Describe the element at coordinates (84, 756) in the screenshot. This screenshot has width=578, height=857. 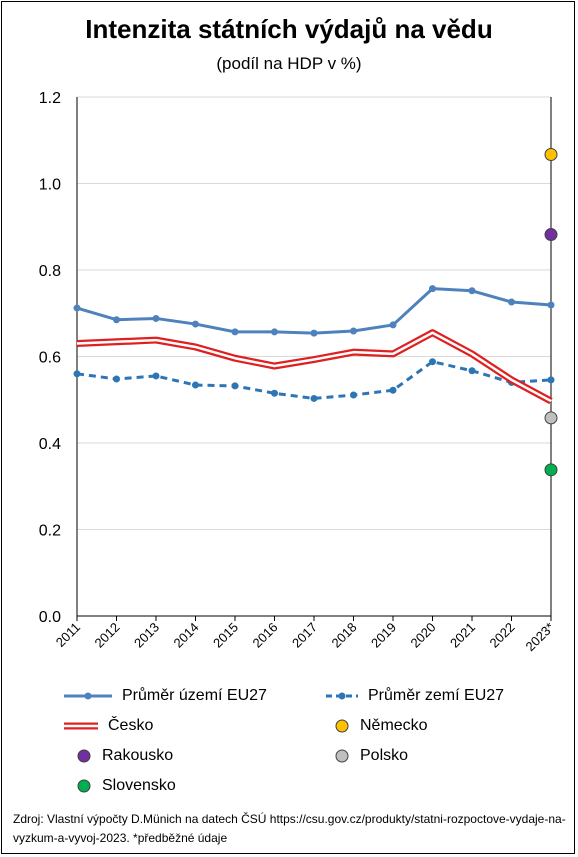
I see `legend-marker-austria` at that location.